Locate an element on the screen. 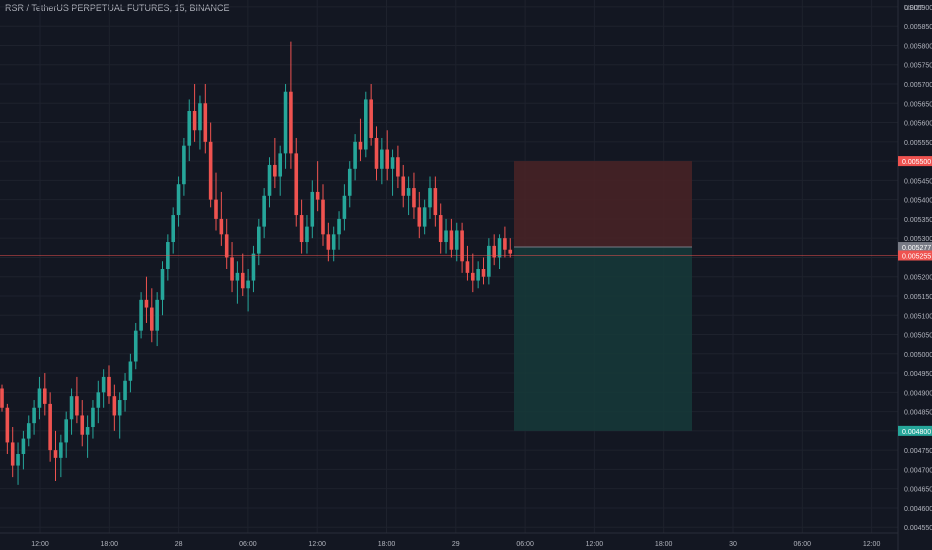 The image size is (932, 550). price-tick-label: 0.005350 is located at coordinates (918, 220).